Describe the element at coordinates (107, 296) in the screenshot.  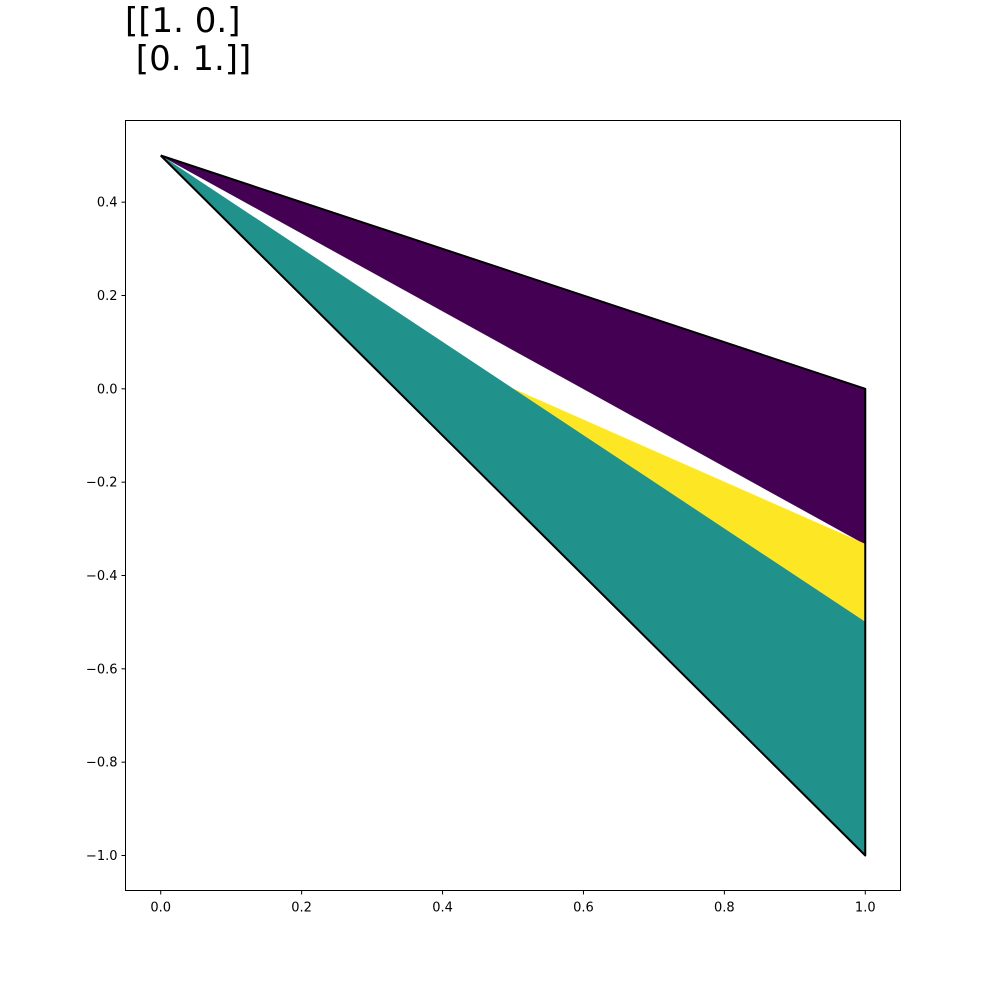
I see `y-tick-label: 0.2` at that location.